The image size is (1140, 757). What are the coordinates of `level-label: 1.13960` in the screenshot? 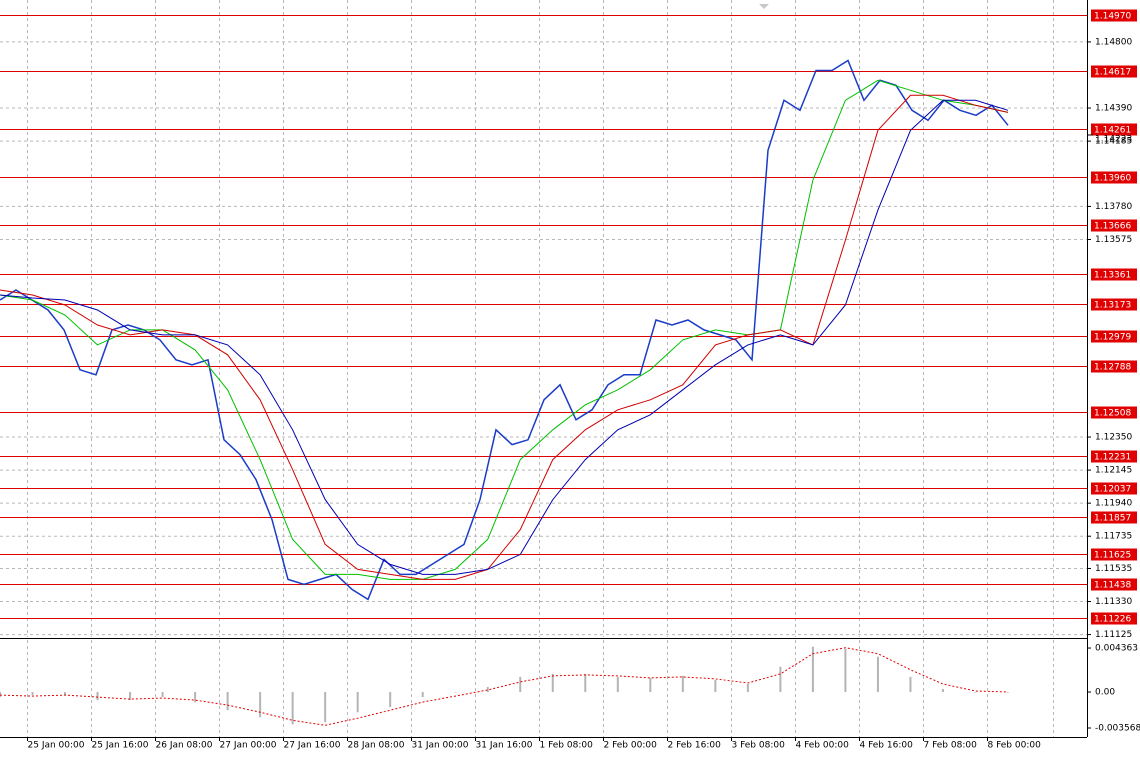 It's located at (1112, 179).